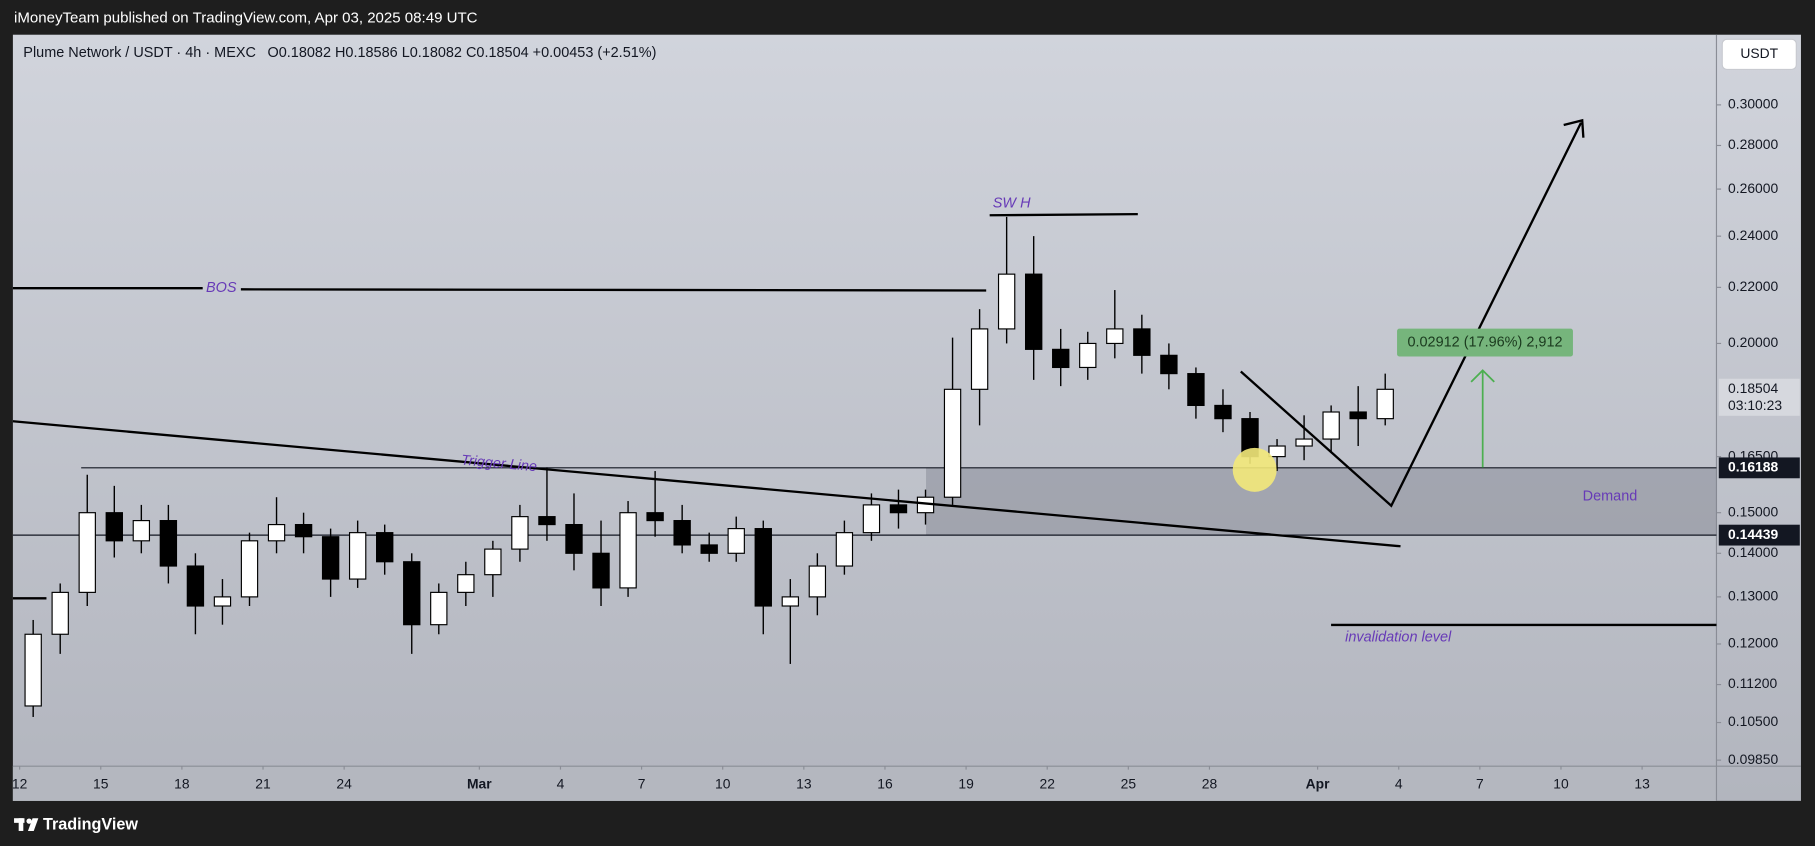 The image size is (1815, 846). I want to click on y-tick-label: 0.13000, so click(1753, 596).